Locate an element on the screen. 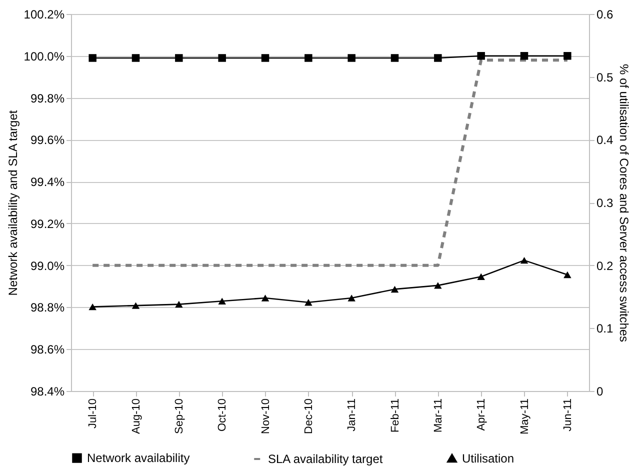 The width and height of the screenshot is (636, 472). x-tick-label: Dec-10 is located at coordinates (308, 416).